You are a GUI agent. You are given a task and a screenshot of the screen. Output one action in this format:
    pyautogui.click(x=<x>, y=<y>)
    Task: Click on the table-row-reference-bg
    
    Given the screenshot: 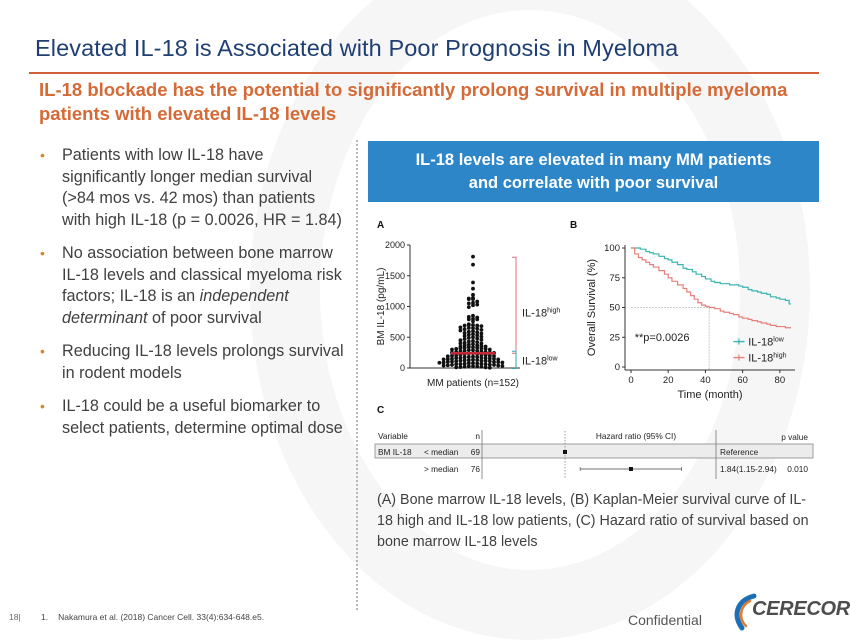 What is the action you would take?
    pyautogui.click(x=594, y=451)
    